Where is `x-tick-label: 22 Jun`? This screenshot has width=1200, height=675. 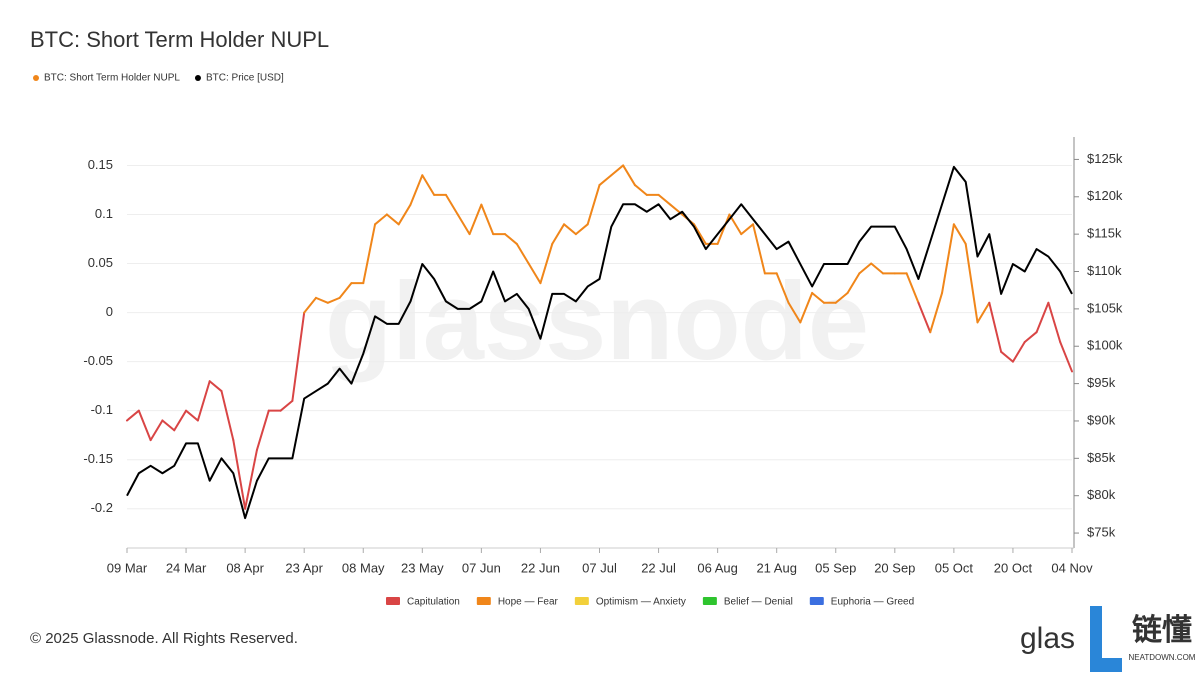 x-tick-label: 22 Jun is located at coordinates (540, 567).